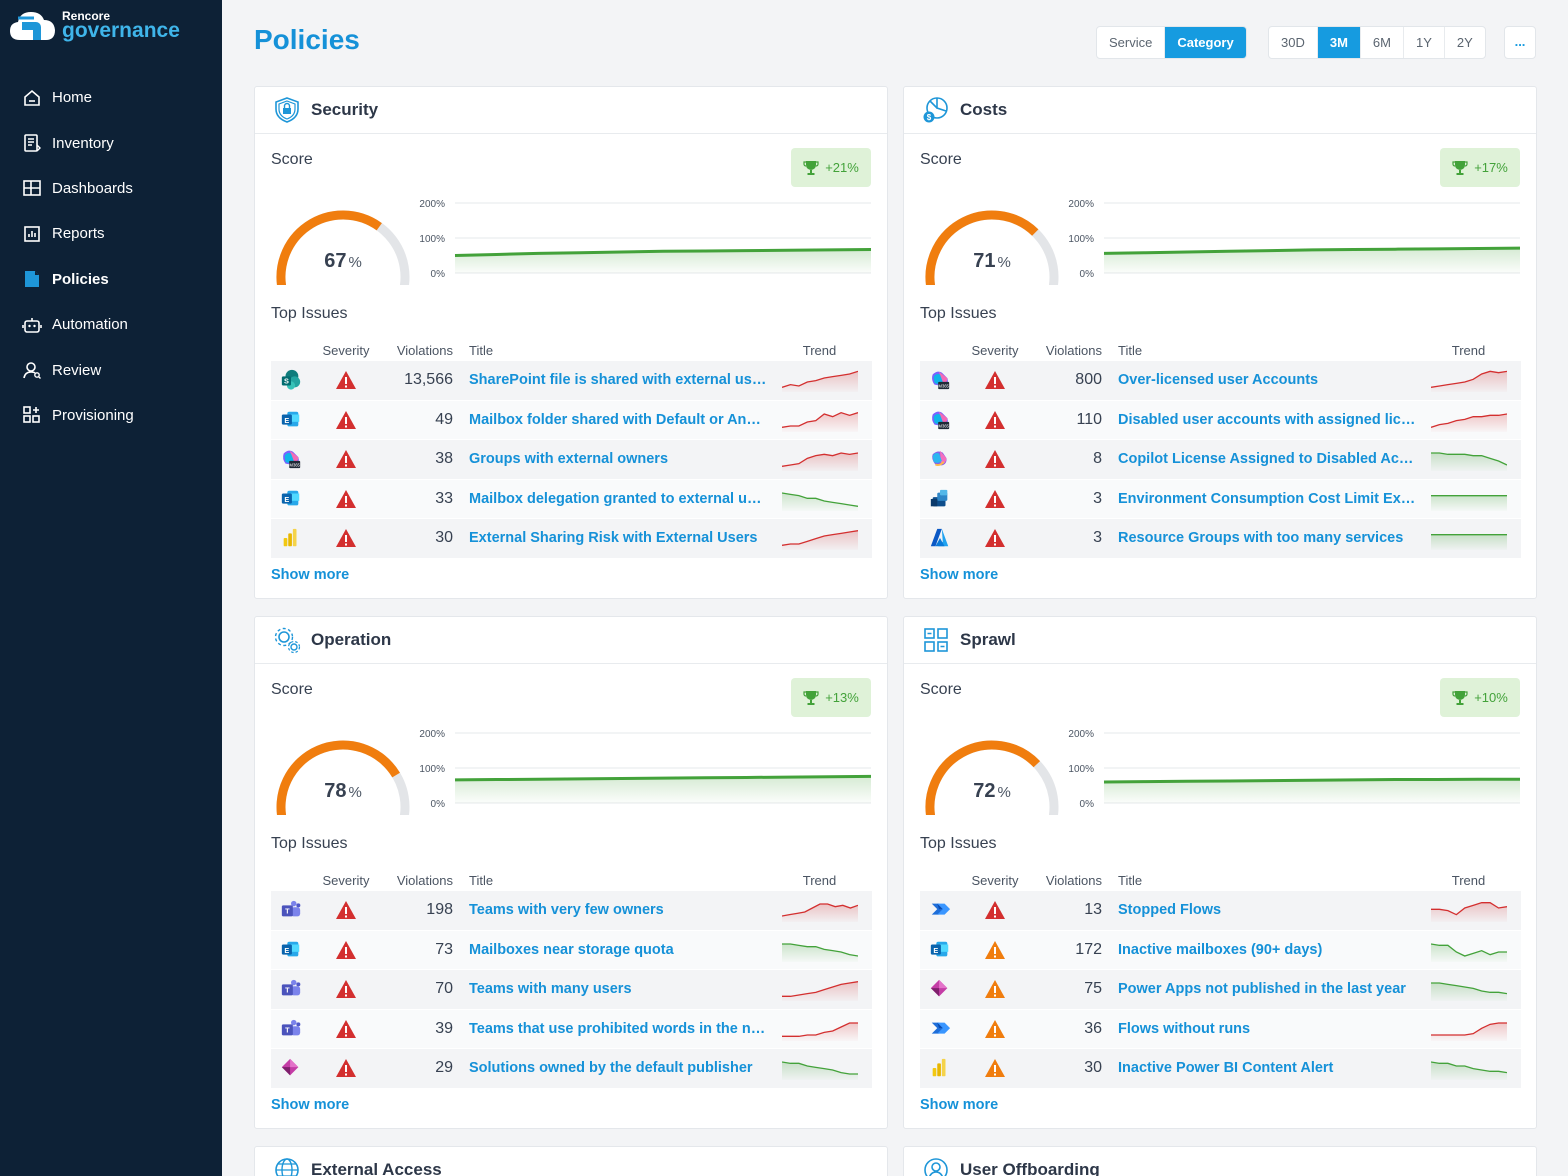 Image resolution: width=1568 pixels, height=1176 pixels. I want to click on table-row: T 198 Teams with very few owners, so click(571, 911).